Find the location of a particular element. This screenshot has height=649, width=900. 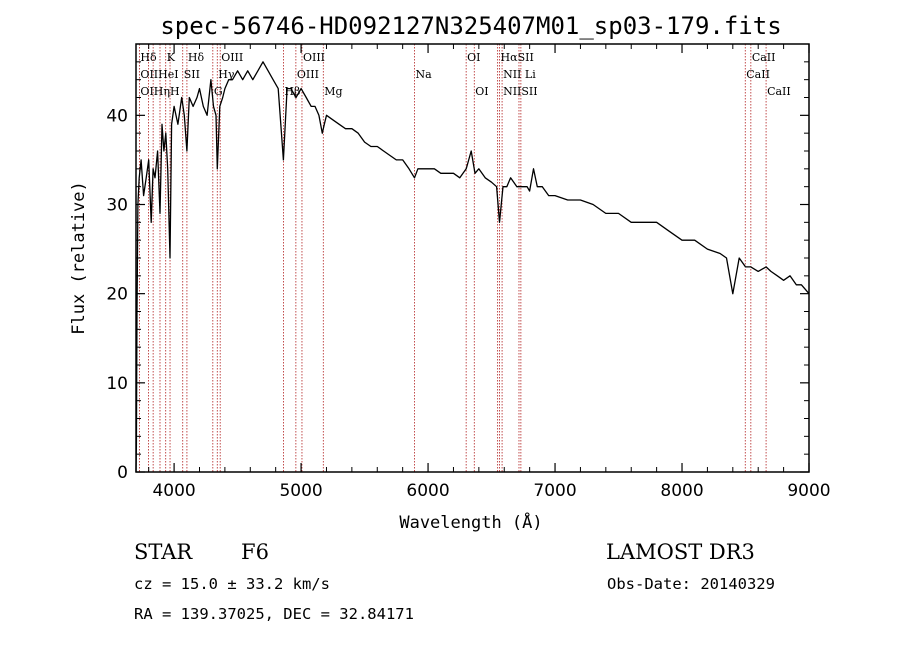

line-label-20: NIISII is located at coordinates (520, 91).